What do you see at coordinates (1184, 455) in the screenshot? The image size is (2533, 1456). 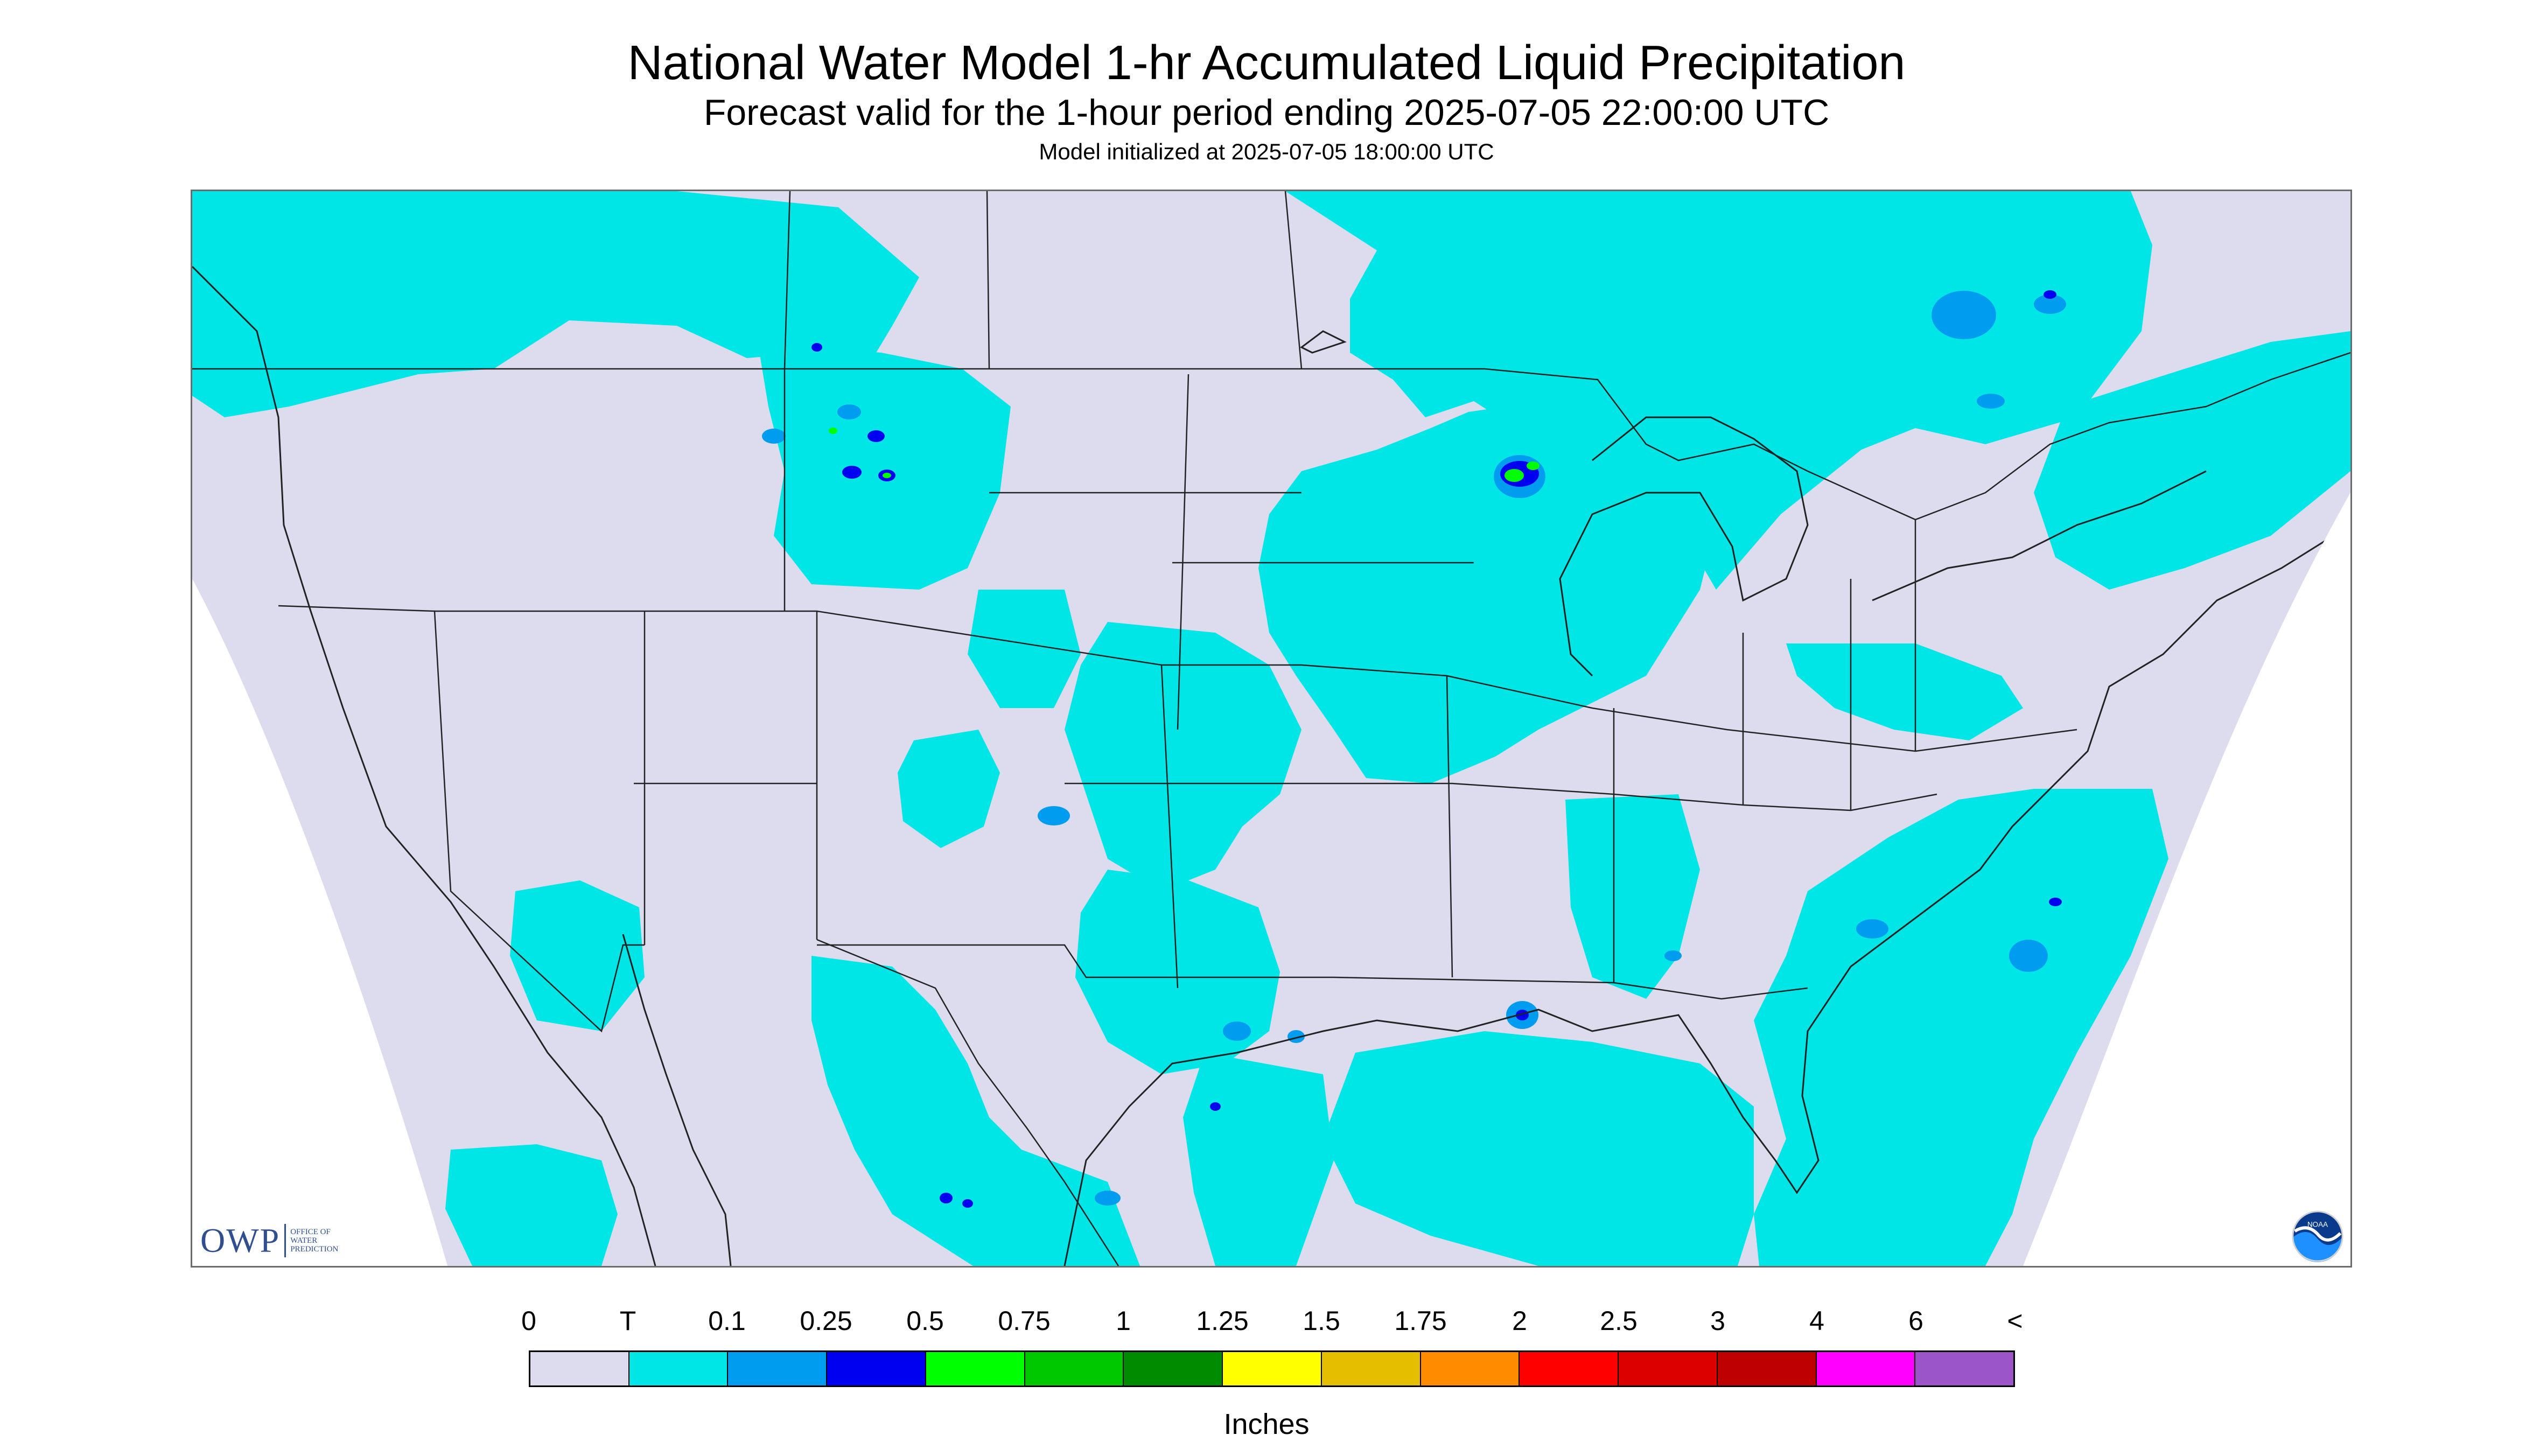 I see `precip-heavy-rain-areas` at bounding box center [1184, 455].